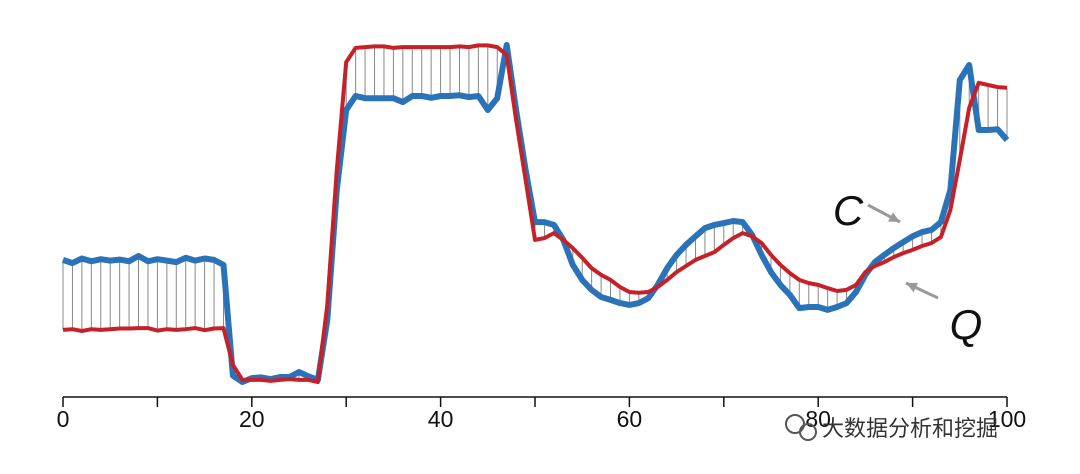  What do you see at coordinates (966, 324) in the screenshot?
I see `annotation: Q` at bounding box center [966, 324].